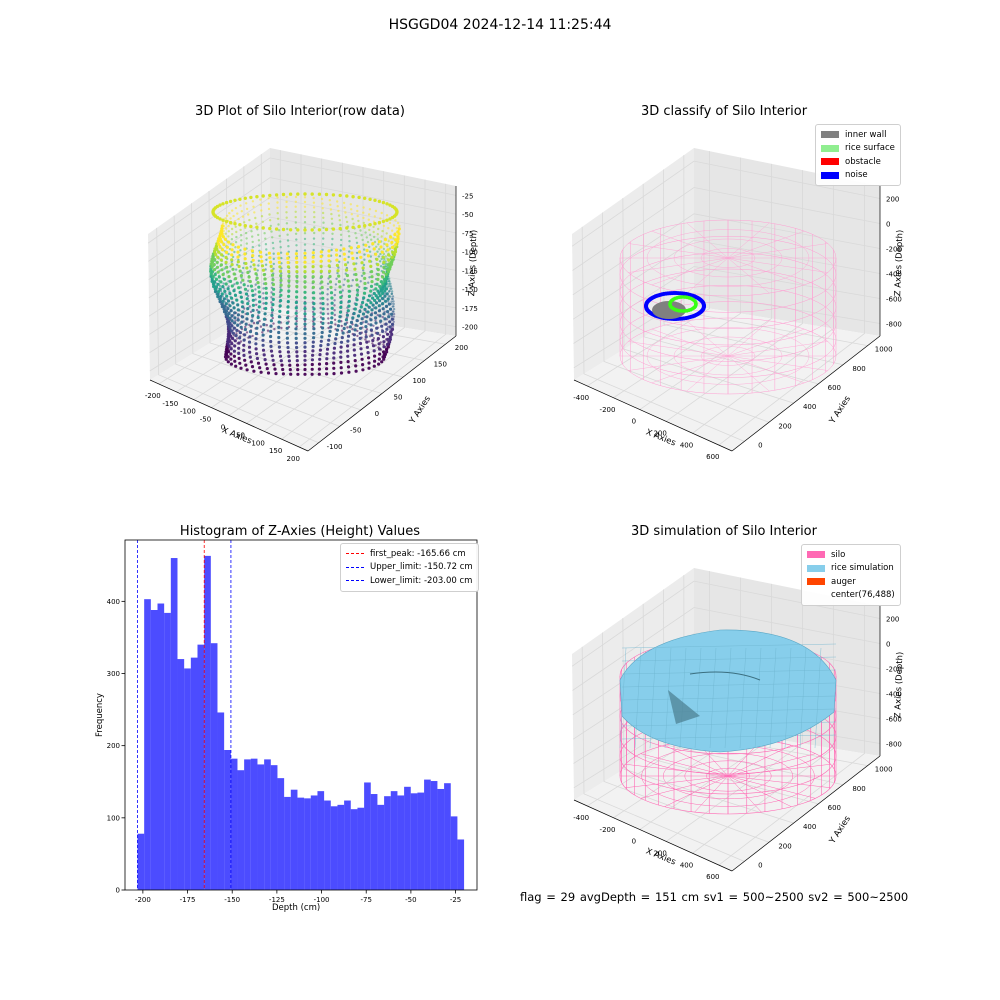  What do you see at coordinates (239, 273) in the screenshot?
I see `raw-grid-x` at bounding box center [239, 273].